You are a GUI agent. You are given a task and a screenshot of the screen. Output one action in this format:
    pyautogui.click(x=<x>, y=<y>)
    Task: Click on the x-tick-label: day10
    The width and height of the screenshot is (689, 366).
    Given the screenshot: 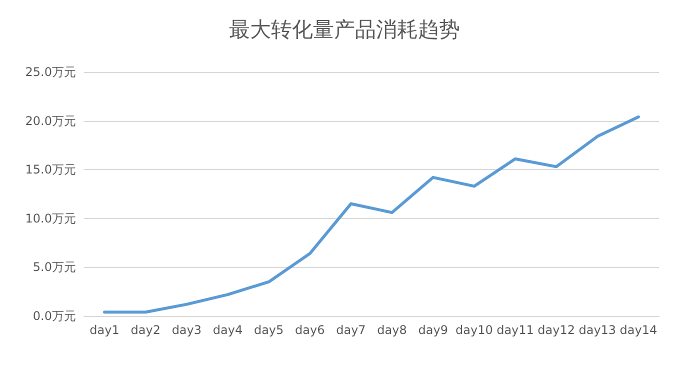 What is the action you would take?
    pyautogui.click(x=474, y=330)
    